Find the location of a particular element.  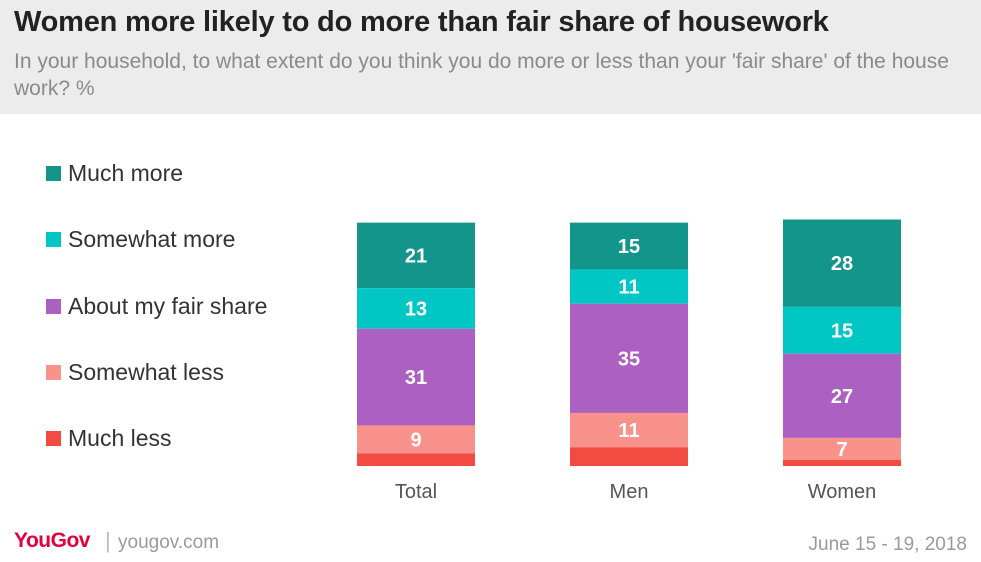

legend-item-about-fair-share: About my fair share is located at coordinates (186, 306).